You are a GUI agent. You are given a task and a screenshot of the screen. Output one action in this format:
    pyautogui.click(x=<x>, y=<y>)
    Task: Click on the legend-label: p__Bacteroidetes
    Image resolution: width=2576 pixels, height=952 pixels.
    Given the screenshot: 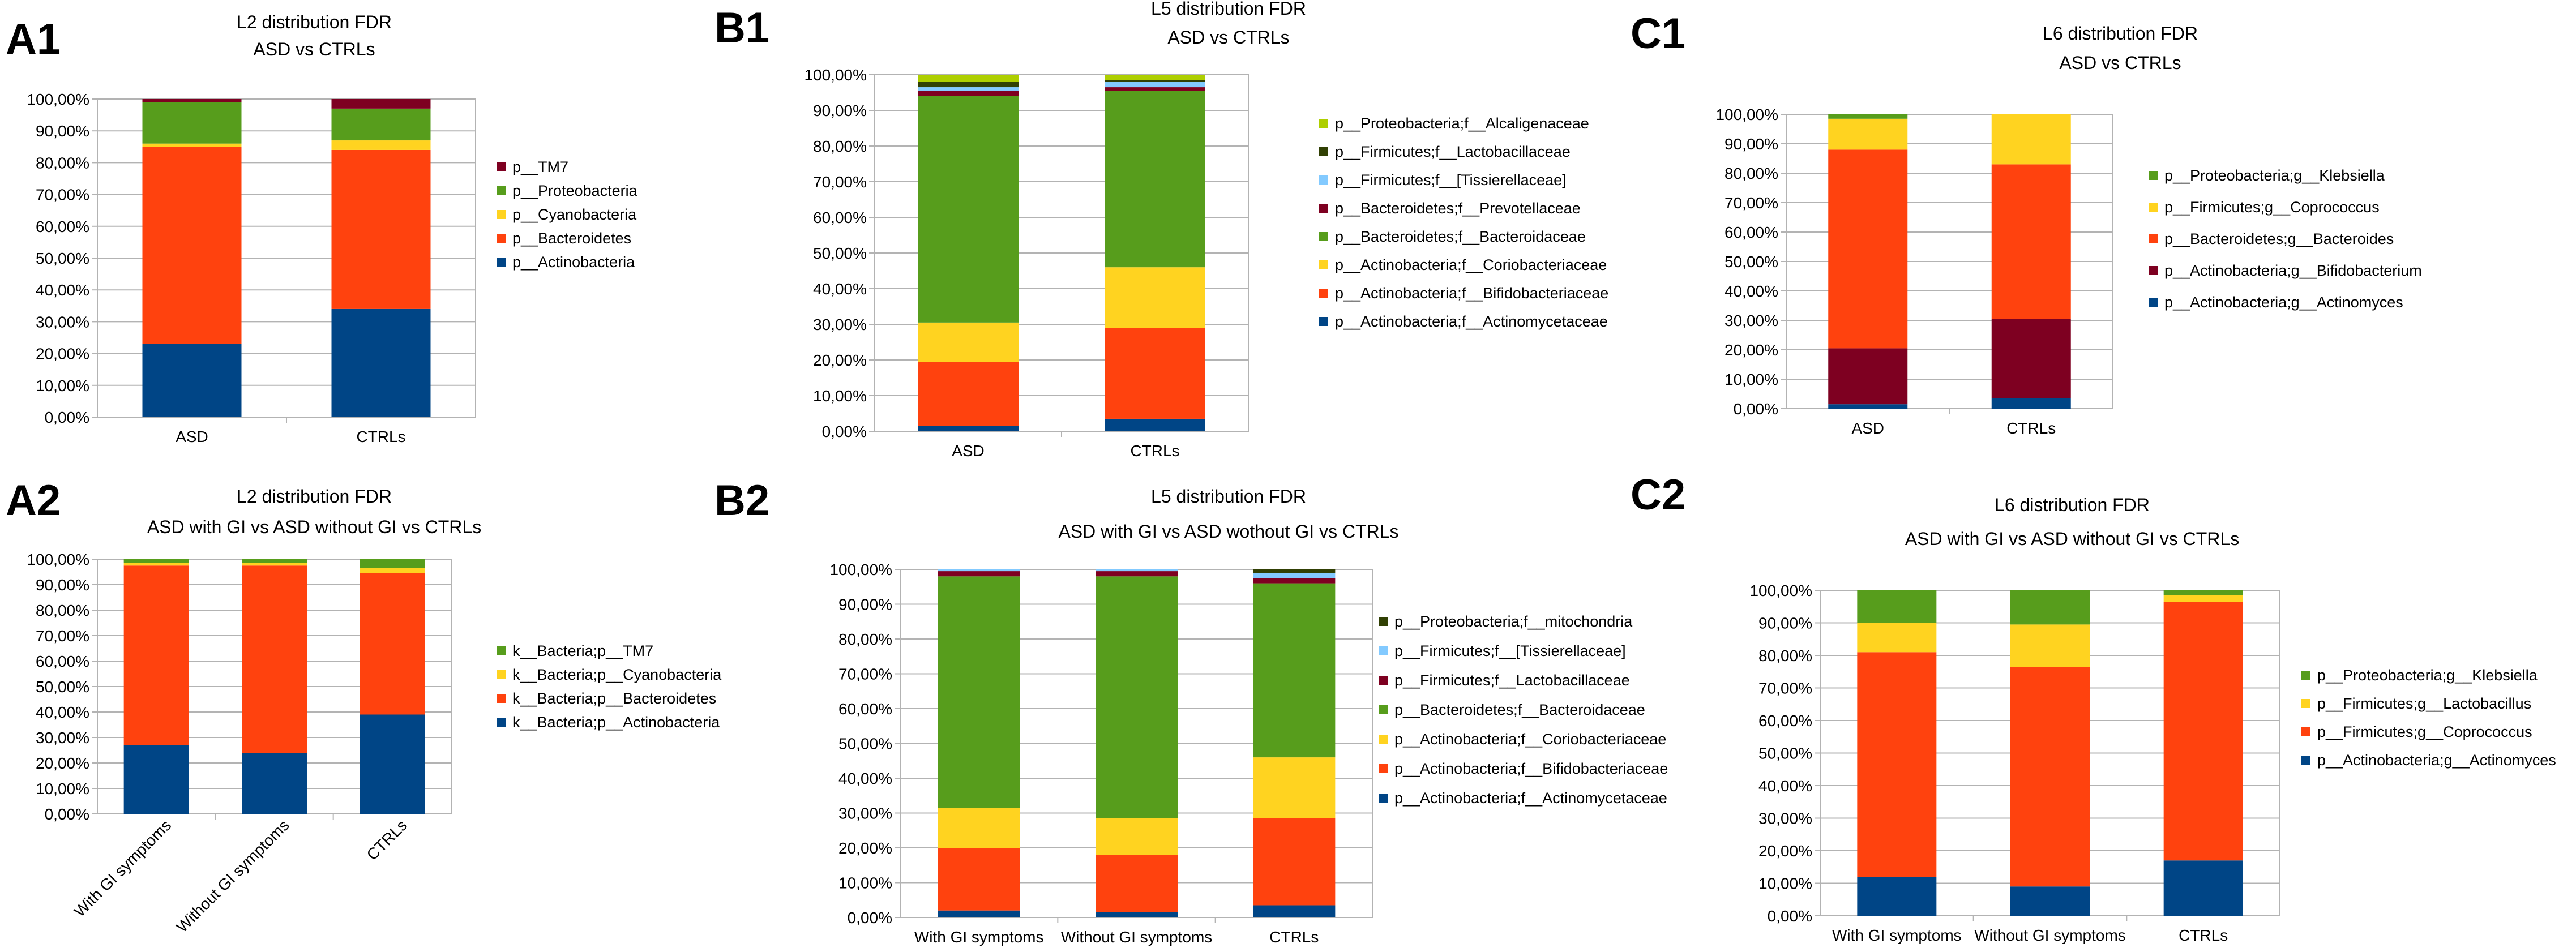 What is the action you would take?
    pyautogui.click(x=571, y=238)
    